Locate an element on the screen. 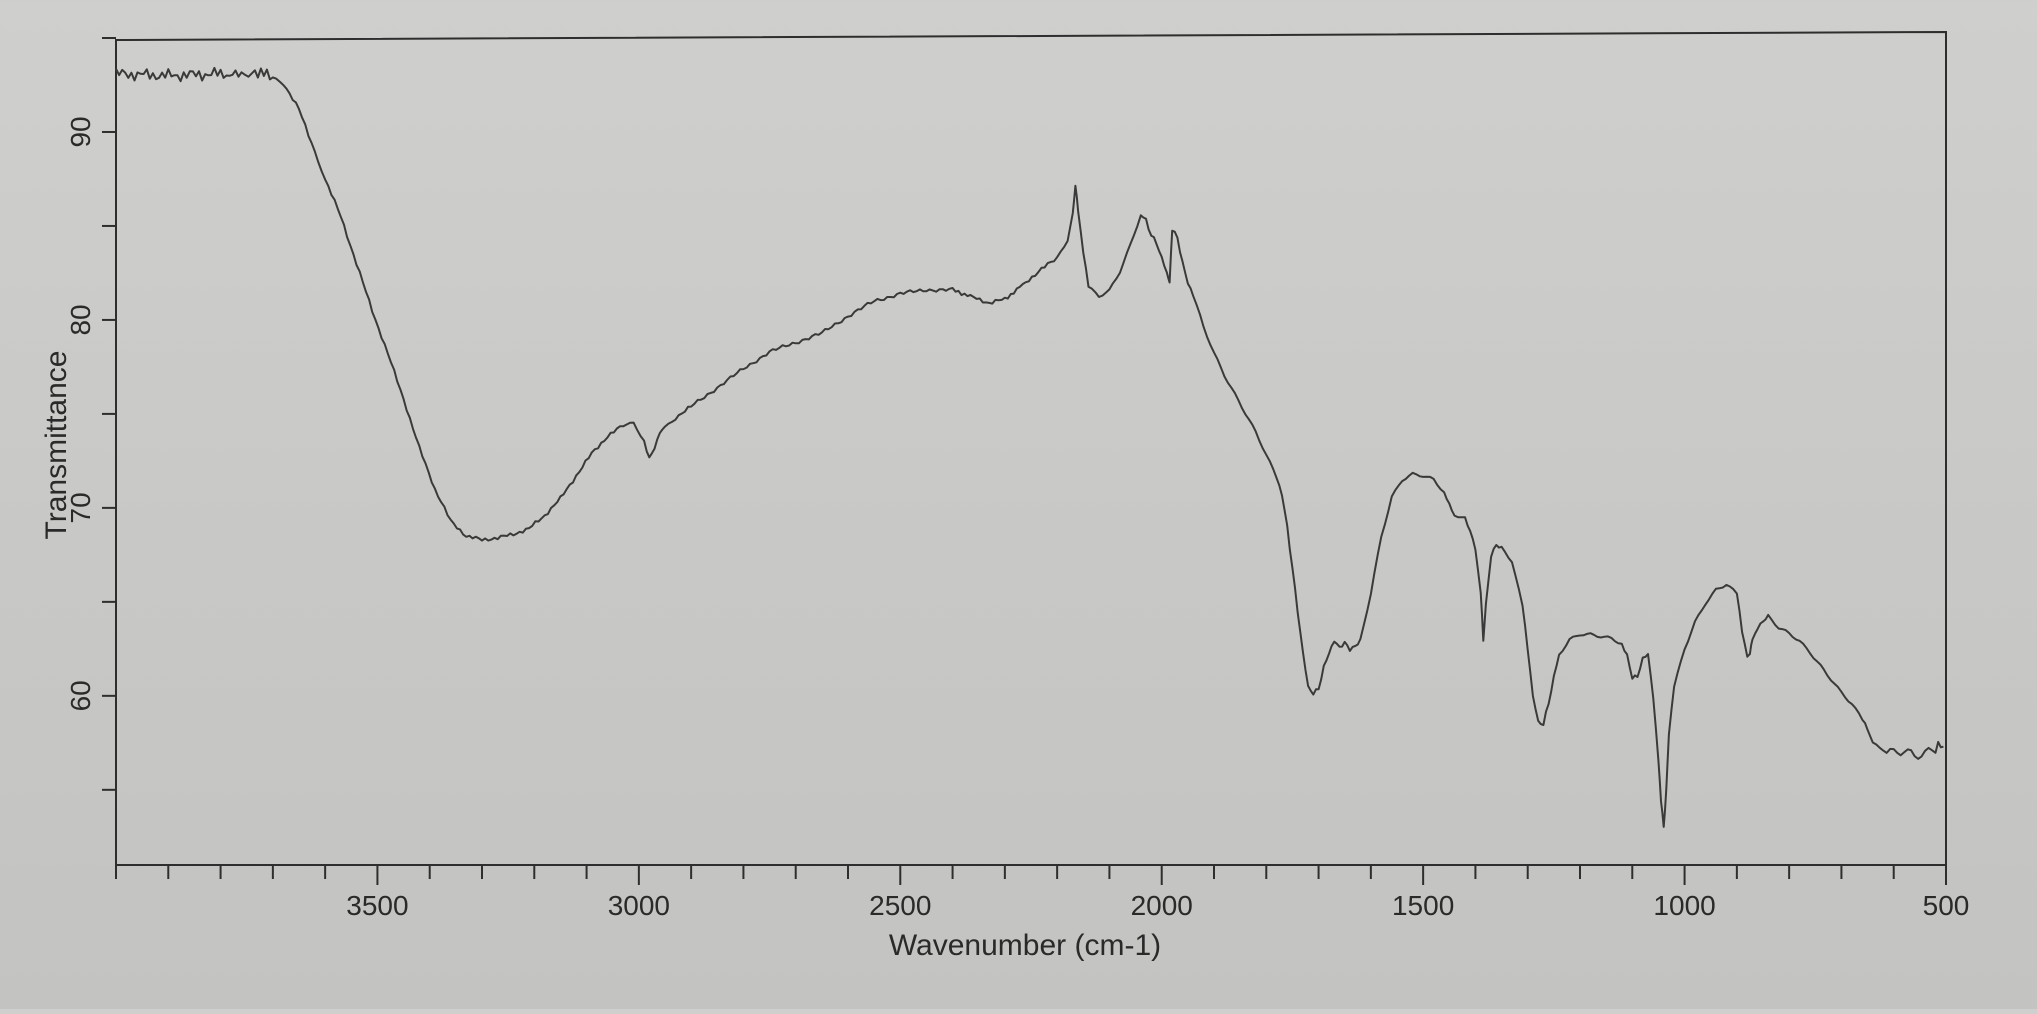 Image resolution: width=2037 pixels, height=1014 pixels. x-axis-label: Wavenumber (cm-1) is located at coordinates (1025, 945).